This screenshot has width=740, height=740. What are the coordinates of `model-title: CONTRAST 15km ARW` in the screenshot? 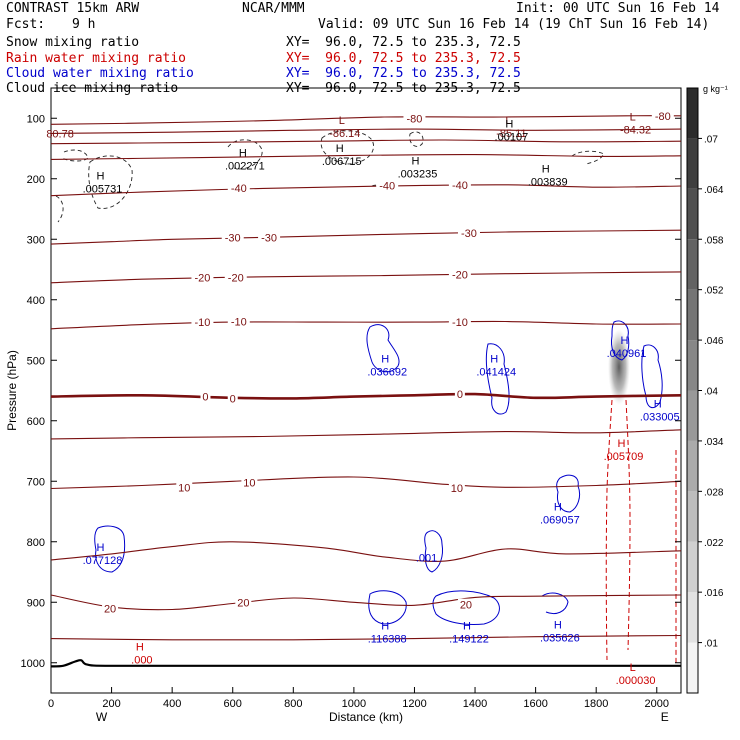 It's located at (73, 8).